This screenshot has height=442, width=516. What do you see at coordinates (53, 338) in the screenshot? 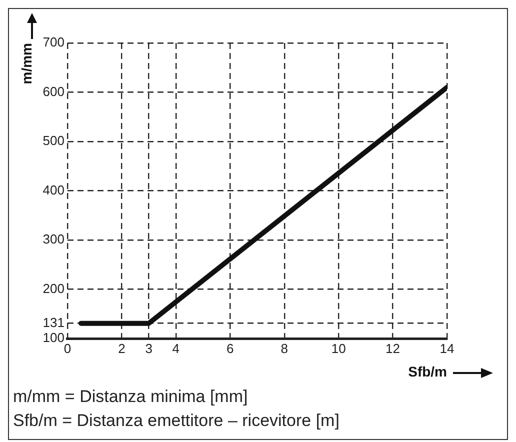
I see `y-tick-label: 100` at bounding box center [53, 338].